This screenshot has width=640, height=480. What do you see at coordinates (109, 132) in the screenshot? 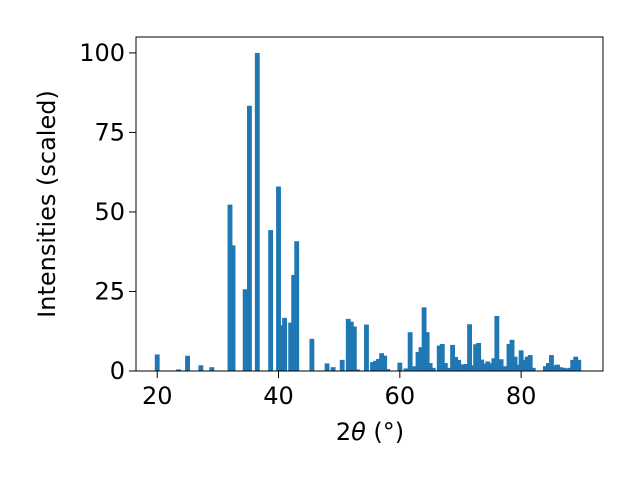
I see `y-tick-label: 75` at bounding box center [109, 132].